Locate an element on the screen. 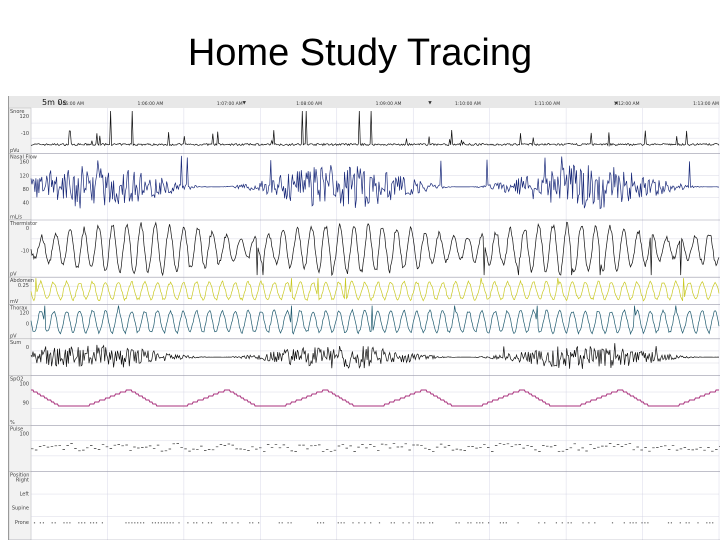  waveform-spo2 is located at coordinates (375, 398).